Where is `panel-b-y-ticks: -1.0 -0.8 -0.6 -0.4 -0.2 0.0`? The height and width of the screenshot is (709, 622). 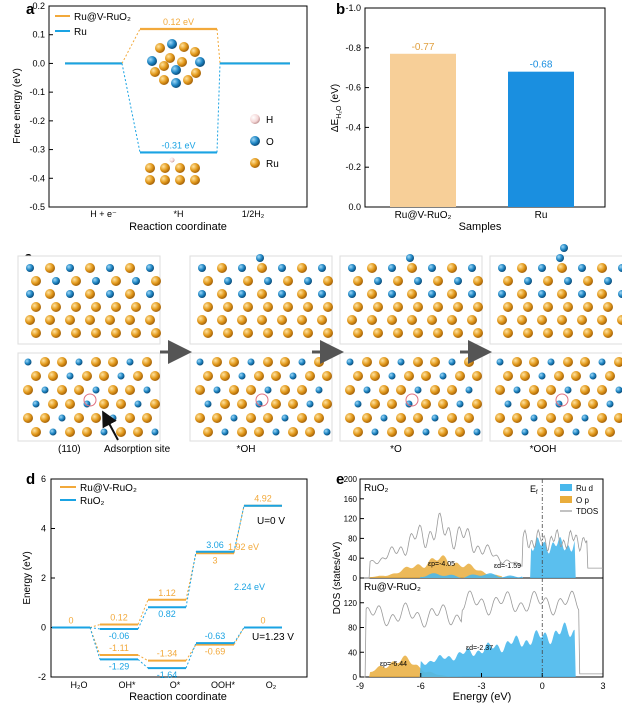 panel-b-y-ticks: -1.0 -0.8 -0.6 -0.4 -0.2 0.0 is located at coordinates (357, 107).